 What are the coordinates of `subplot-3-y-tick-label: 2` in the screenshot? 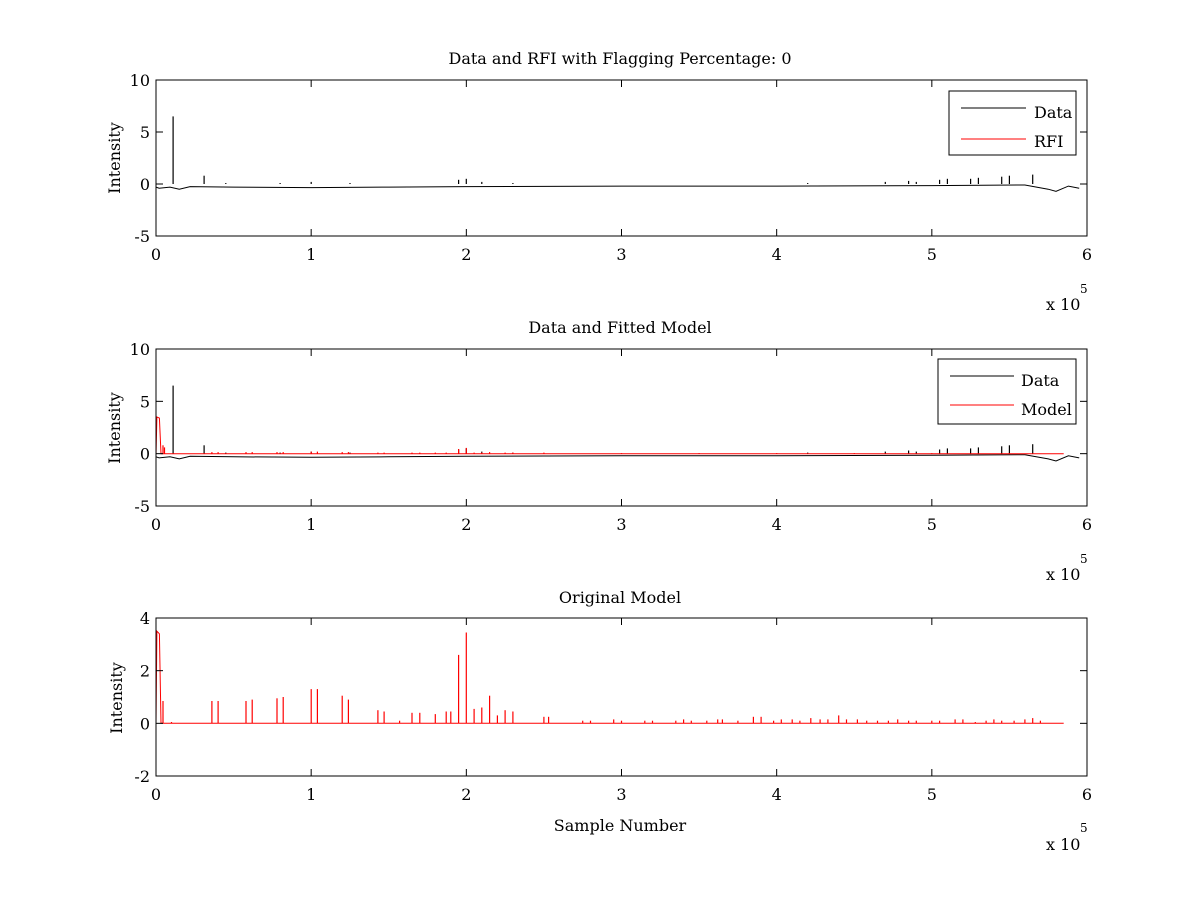 It's located at (145, 671).